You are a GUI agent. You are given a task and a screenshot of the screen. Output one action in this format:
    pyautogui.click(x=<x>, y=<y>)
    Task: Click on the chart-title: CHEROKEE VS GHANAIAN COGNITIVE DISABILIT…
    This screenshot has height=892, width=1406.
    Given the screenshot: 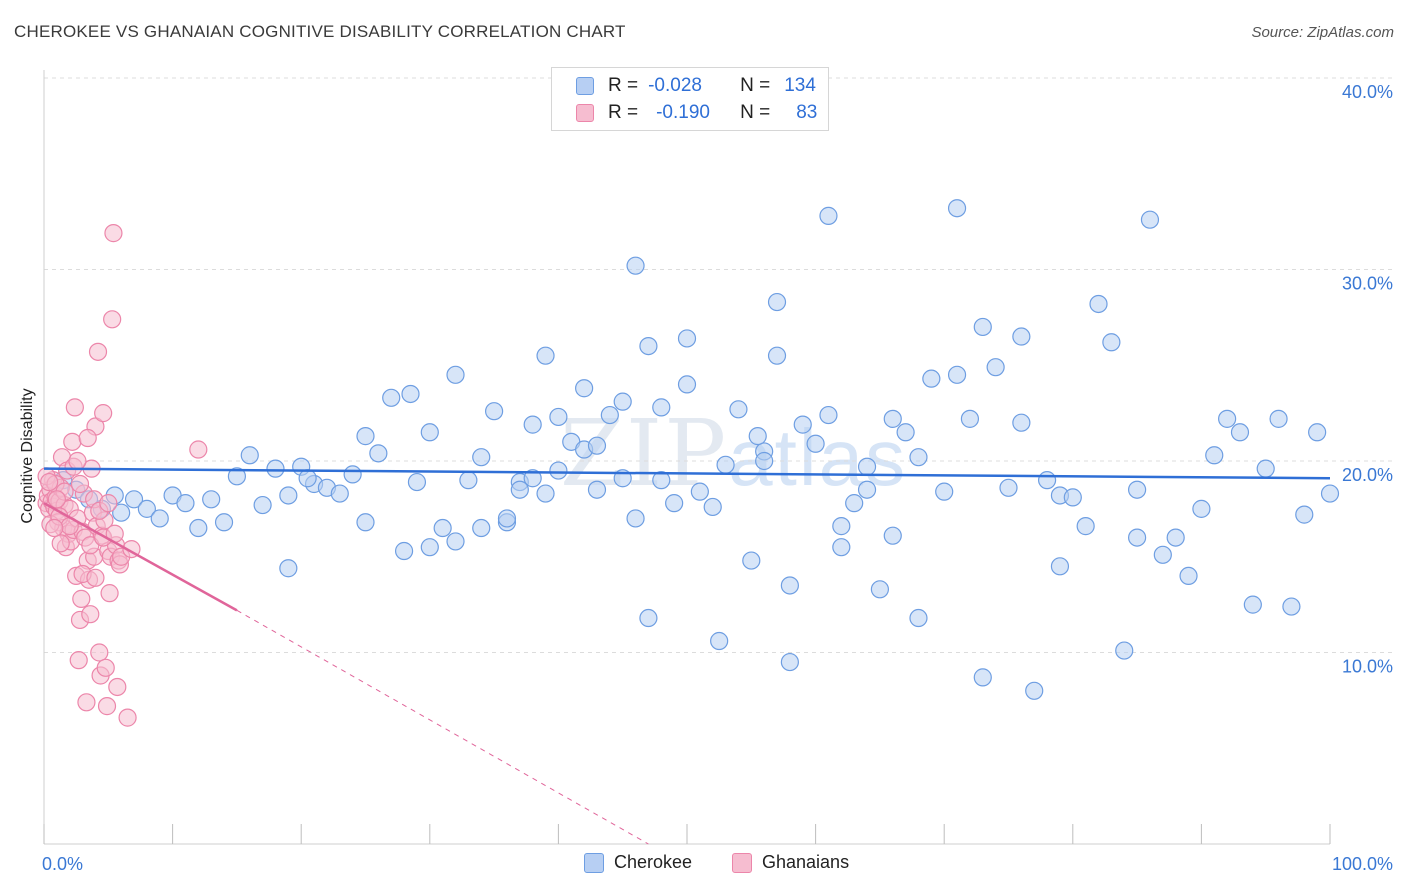 What is the action you would take?
    pyautogui.click(x=320, y=31)
    